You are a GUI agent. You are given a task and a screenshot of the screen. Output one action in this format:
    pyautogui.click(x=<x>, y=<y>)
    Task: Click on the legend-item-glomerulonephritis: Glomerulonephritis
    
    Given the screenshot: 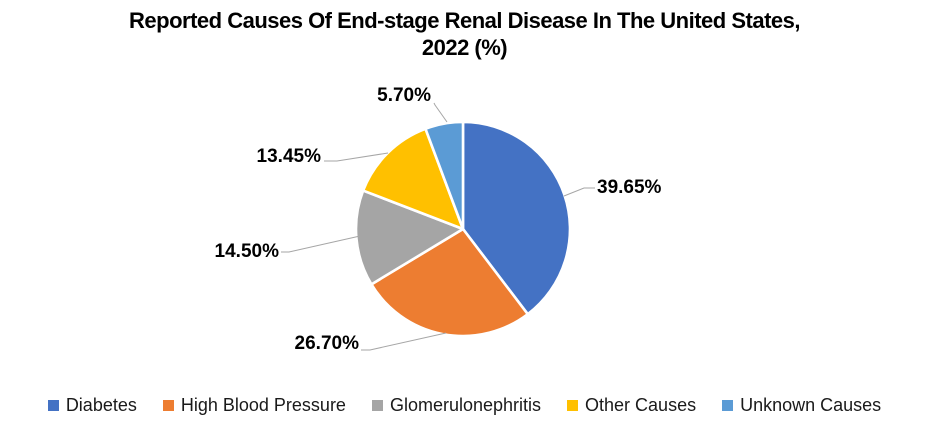 What is the action you would take?
    pyautogui.click(x=456, y=405)
    